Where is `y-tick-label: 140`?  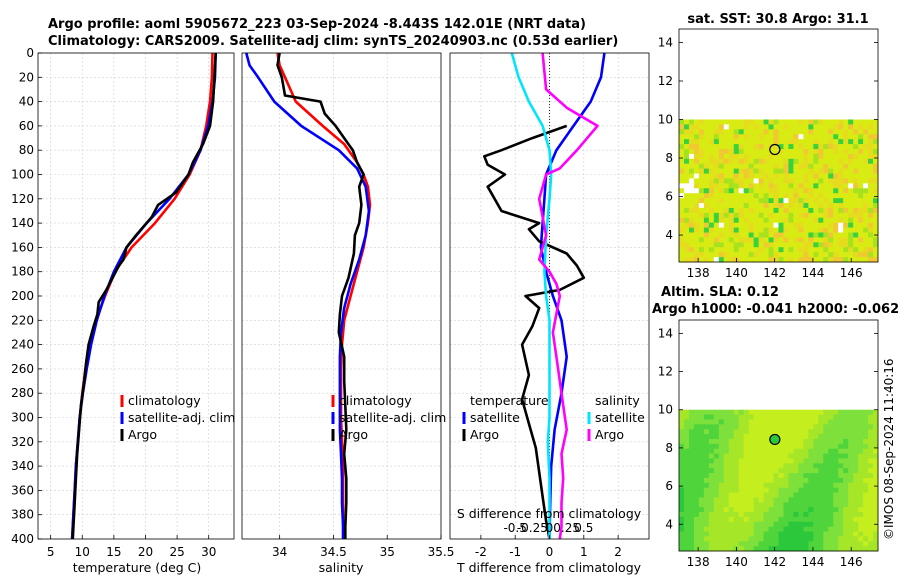 y-tick-label: 140 is located at coordinates (22, 223).